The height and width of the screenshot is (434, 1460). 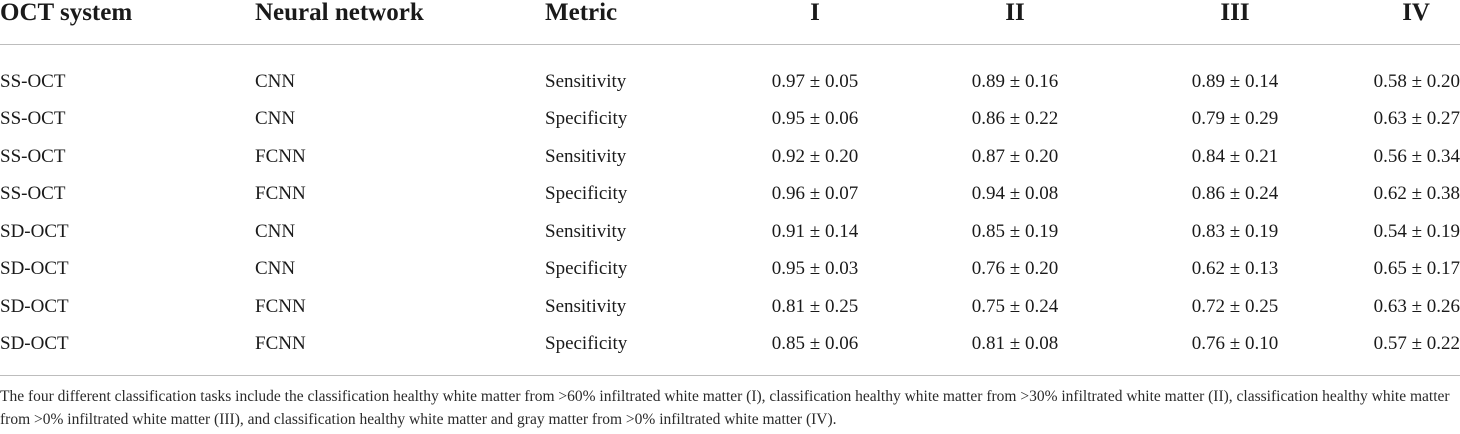 I want to click on cell-task-ii: 0.89 ± 0.16, so click(x=1015, y=81).